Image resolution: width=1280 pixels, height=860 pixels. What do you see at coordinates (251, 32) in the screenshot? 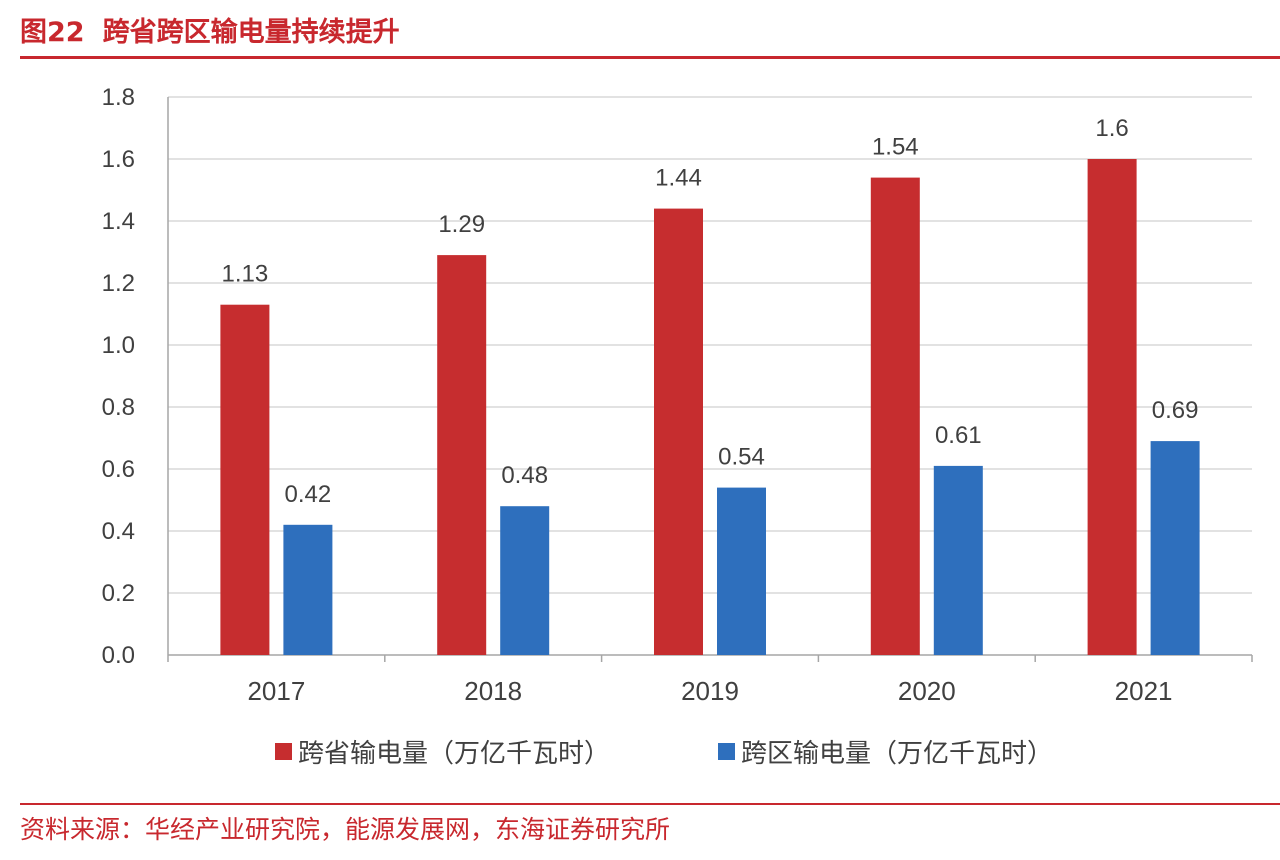
I see `figure-title-text: 跨省跨区输电量持续提升` at bounding box center [251, 32].